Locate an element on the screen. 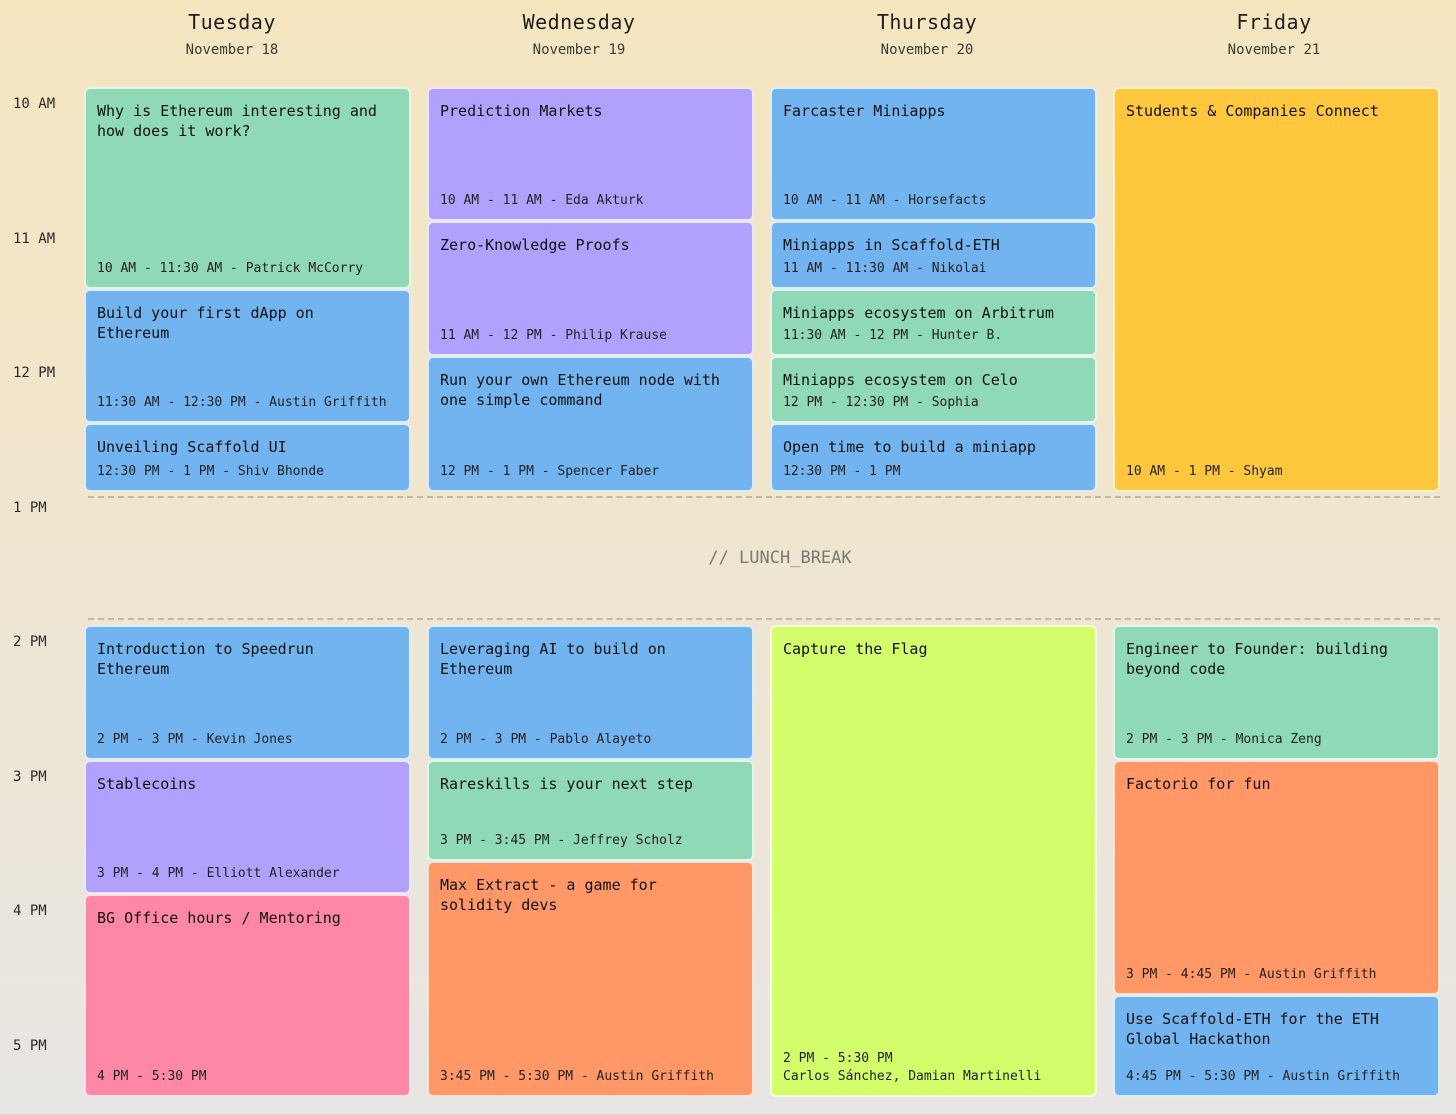 This screenshot has width=1456, height=1114. time-label-1pm: 1 PM is located at coordinates (30, 508).